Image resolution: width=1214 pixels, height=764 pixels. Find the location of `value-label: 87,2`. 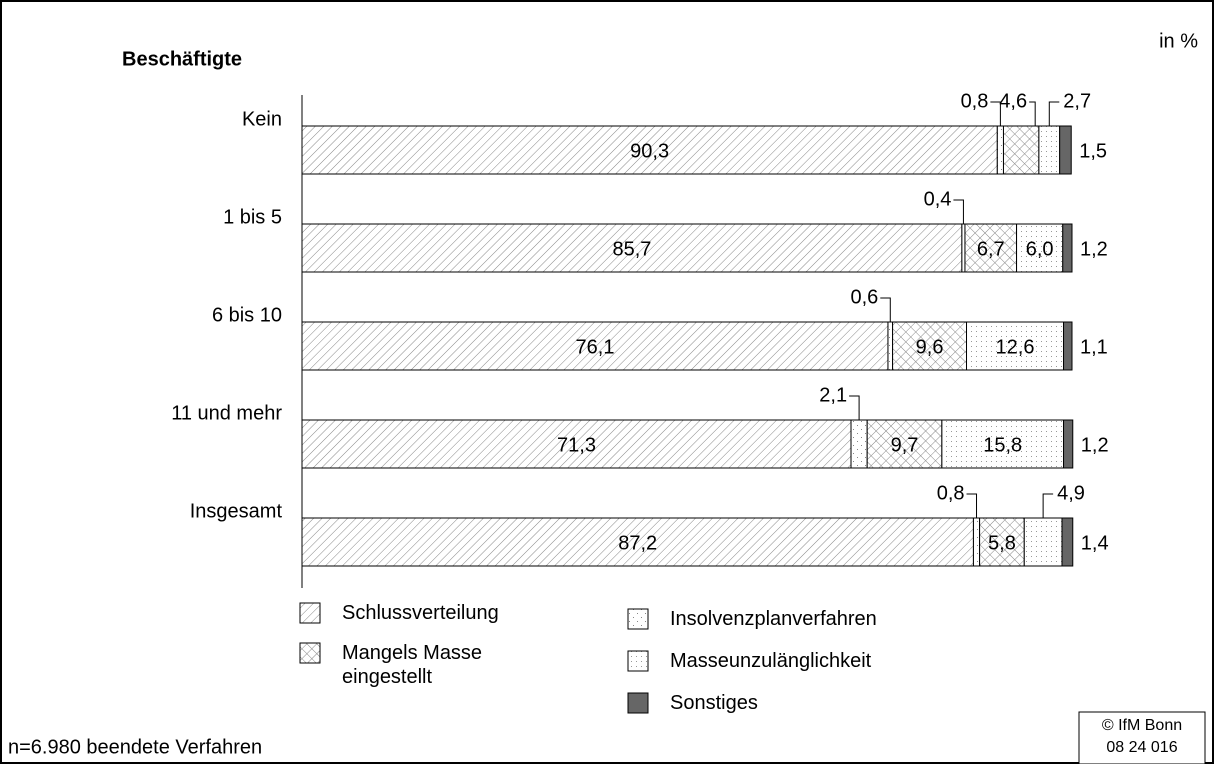

value-label: 87,2 is located at coordinates (637, 543).